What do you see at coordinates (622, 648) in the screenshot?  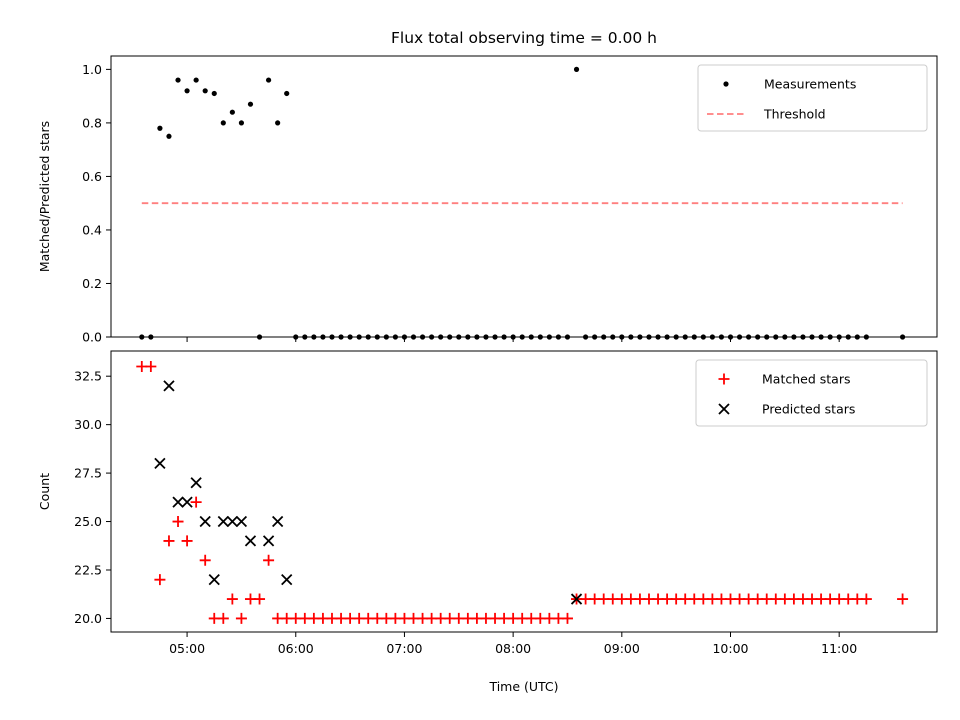 I see `x-tick-label: 09:00` at bounding box center [622, 648].